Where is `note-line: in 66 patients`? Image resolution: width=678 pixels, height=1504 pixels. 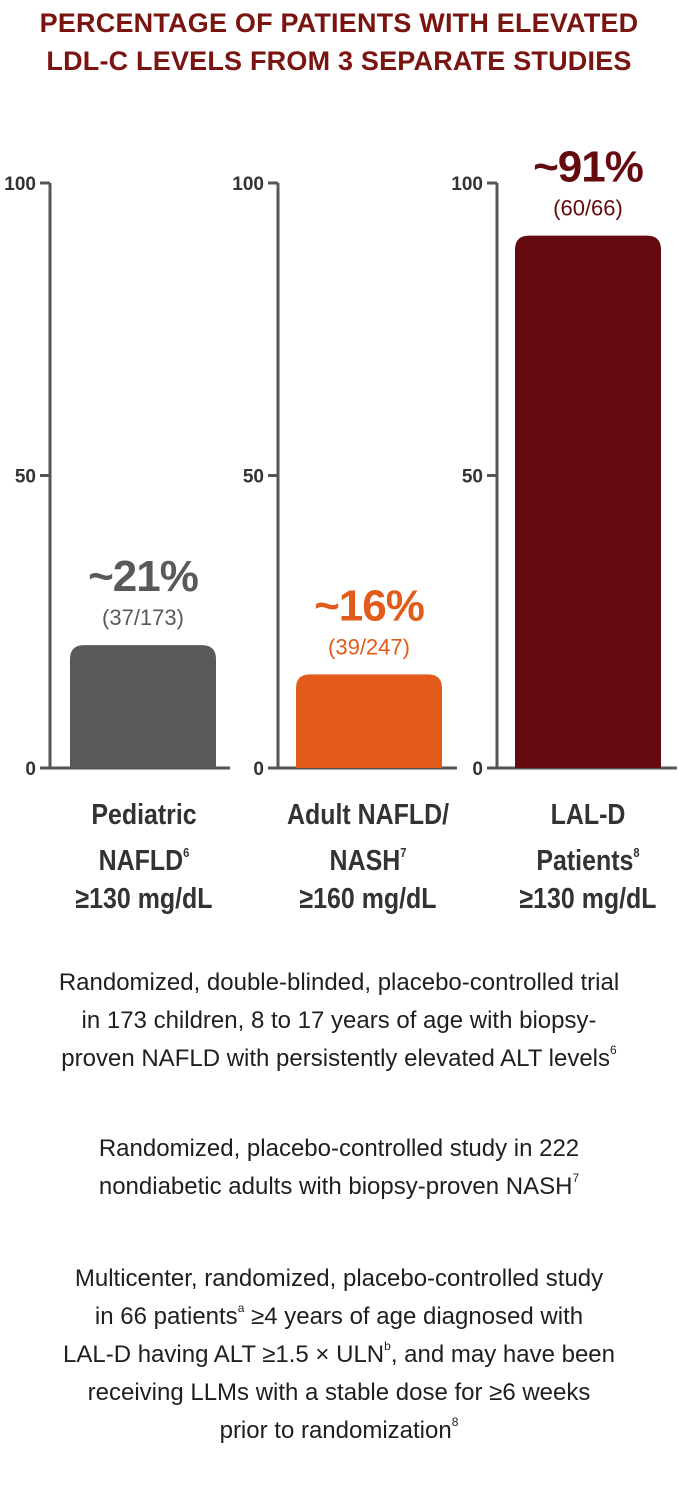
note-line: in 66 patients is located at coordinates (166, 1316).